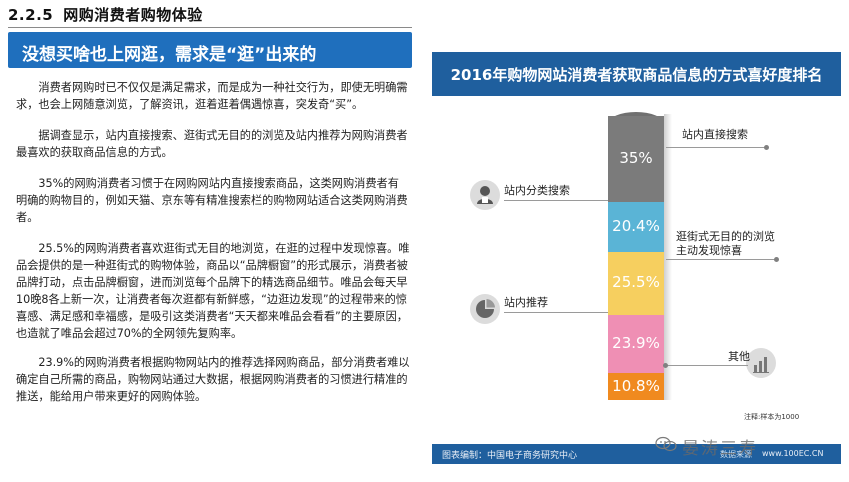  Describe the element at coordinates (668, 257) in the screenshot. I see `bar-shadow` at that location.